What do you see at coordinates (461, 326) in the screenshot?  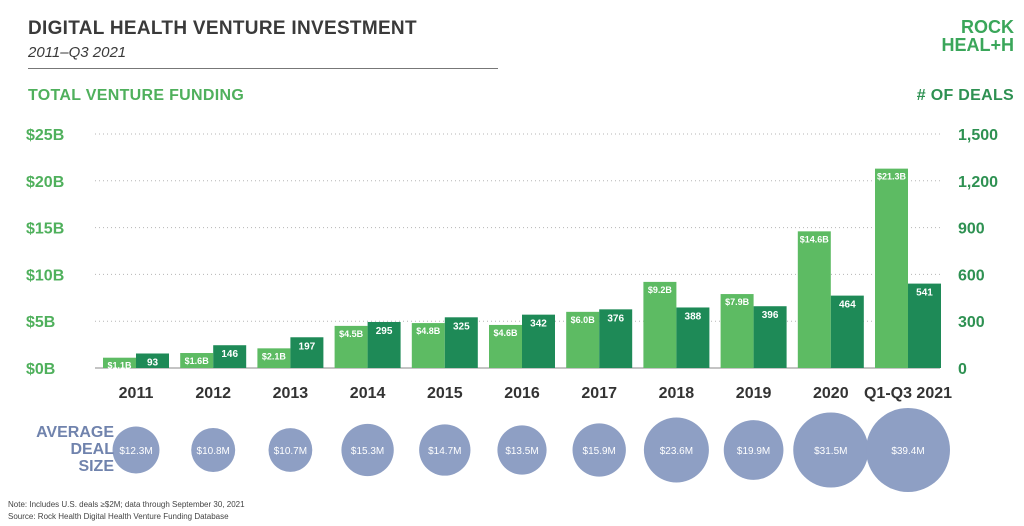 I see `deals-bar-label: 325` at bounding box center [461, 326].